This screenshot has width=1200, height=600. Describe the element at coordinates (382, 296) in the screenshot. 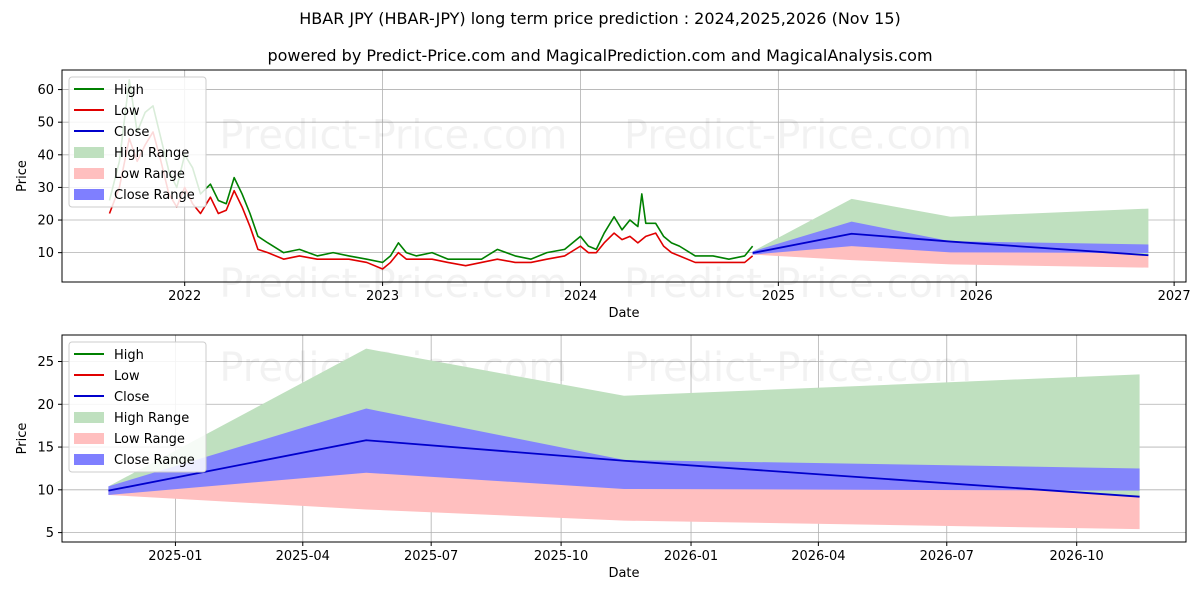

I see `x-tick-label: 2023` at that location.